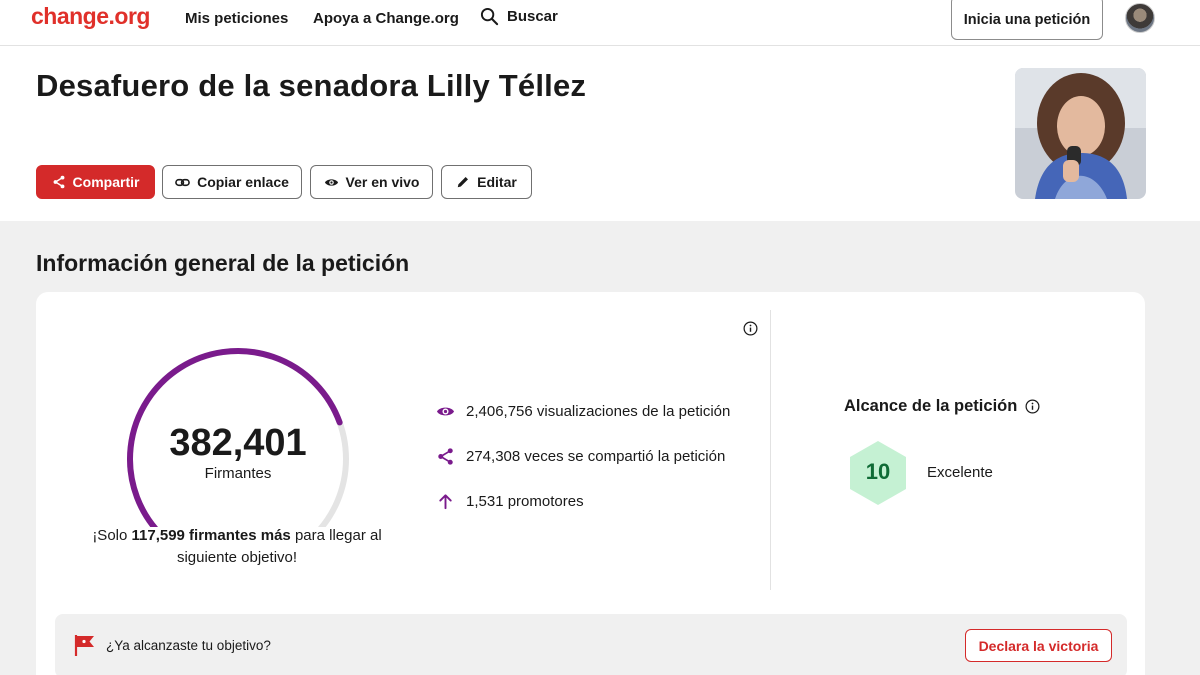  What do you see at coordinates (243, 182) in the screenshot?
I see `copy-link-label: Copiar enlace` at bounding box center [243, 182].